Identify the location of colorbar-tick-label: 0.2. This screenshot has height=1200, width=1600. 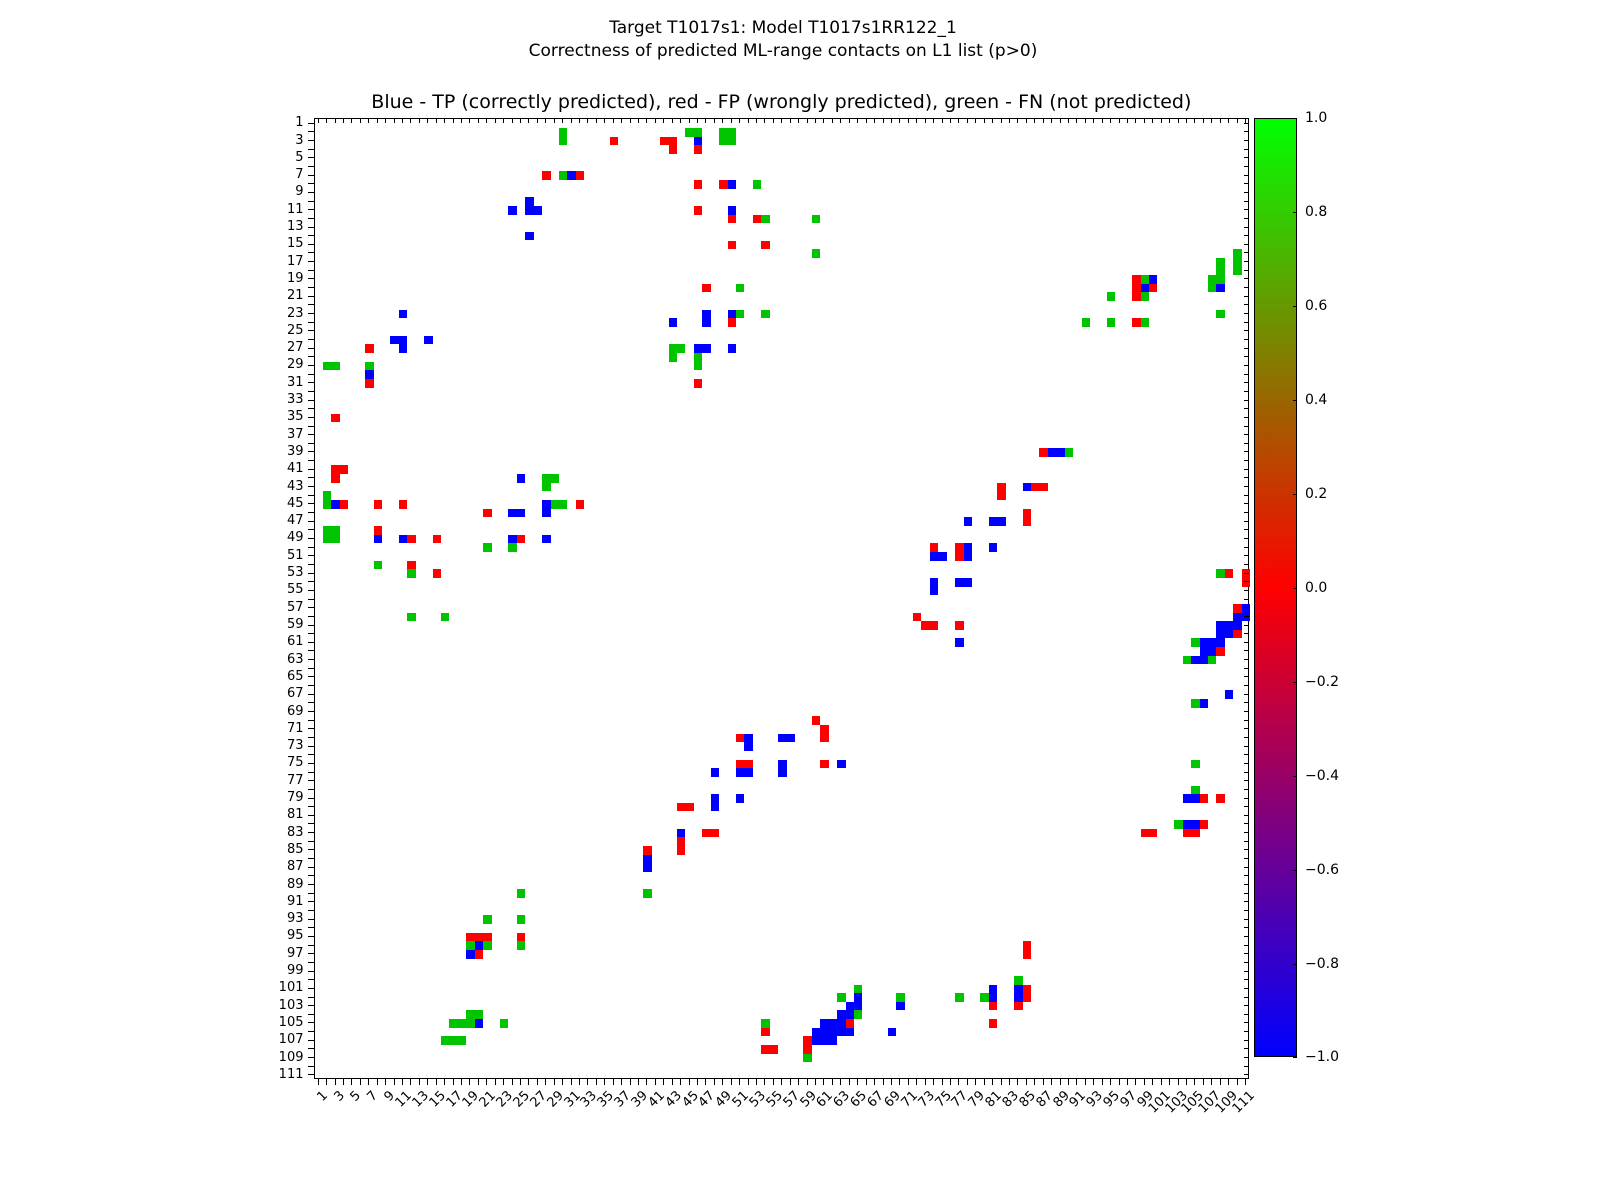
(1316, 494).